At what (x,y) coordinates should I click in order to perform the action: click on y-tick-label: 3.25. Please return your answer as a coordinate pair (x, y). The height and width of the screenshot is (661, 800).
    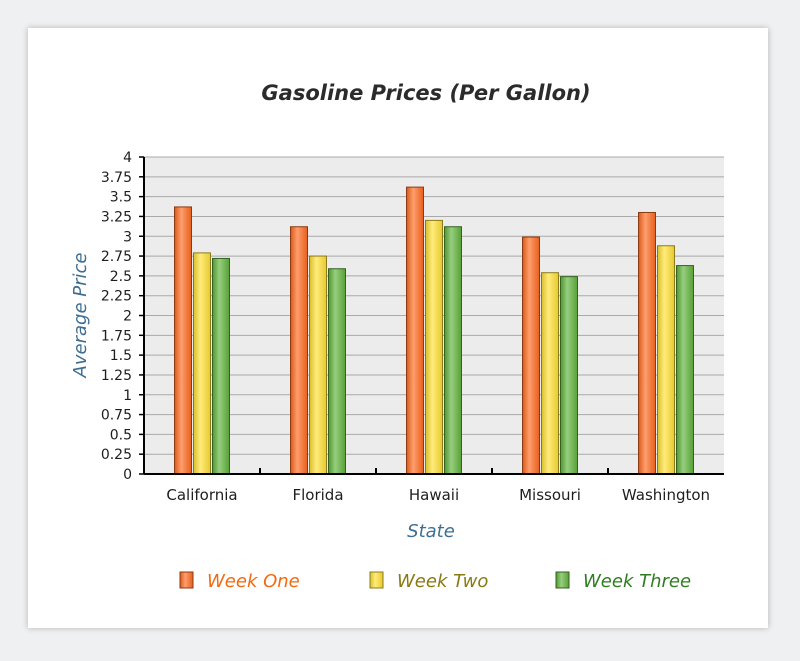
    Looking at the image, I should click on (116, 217).